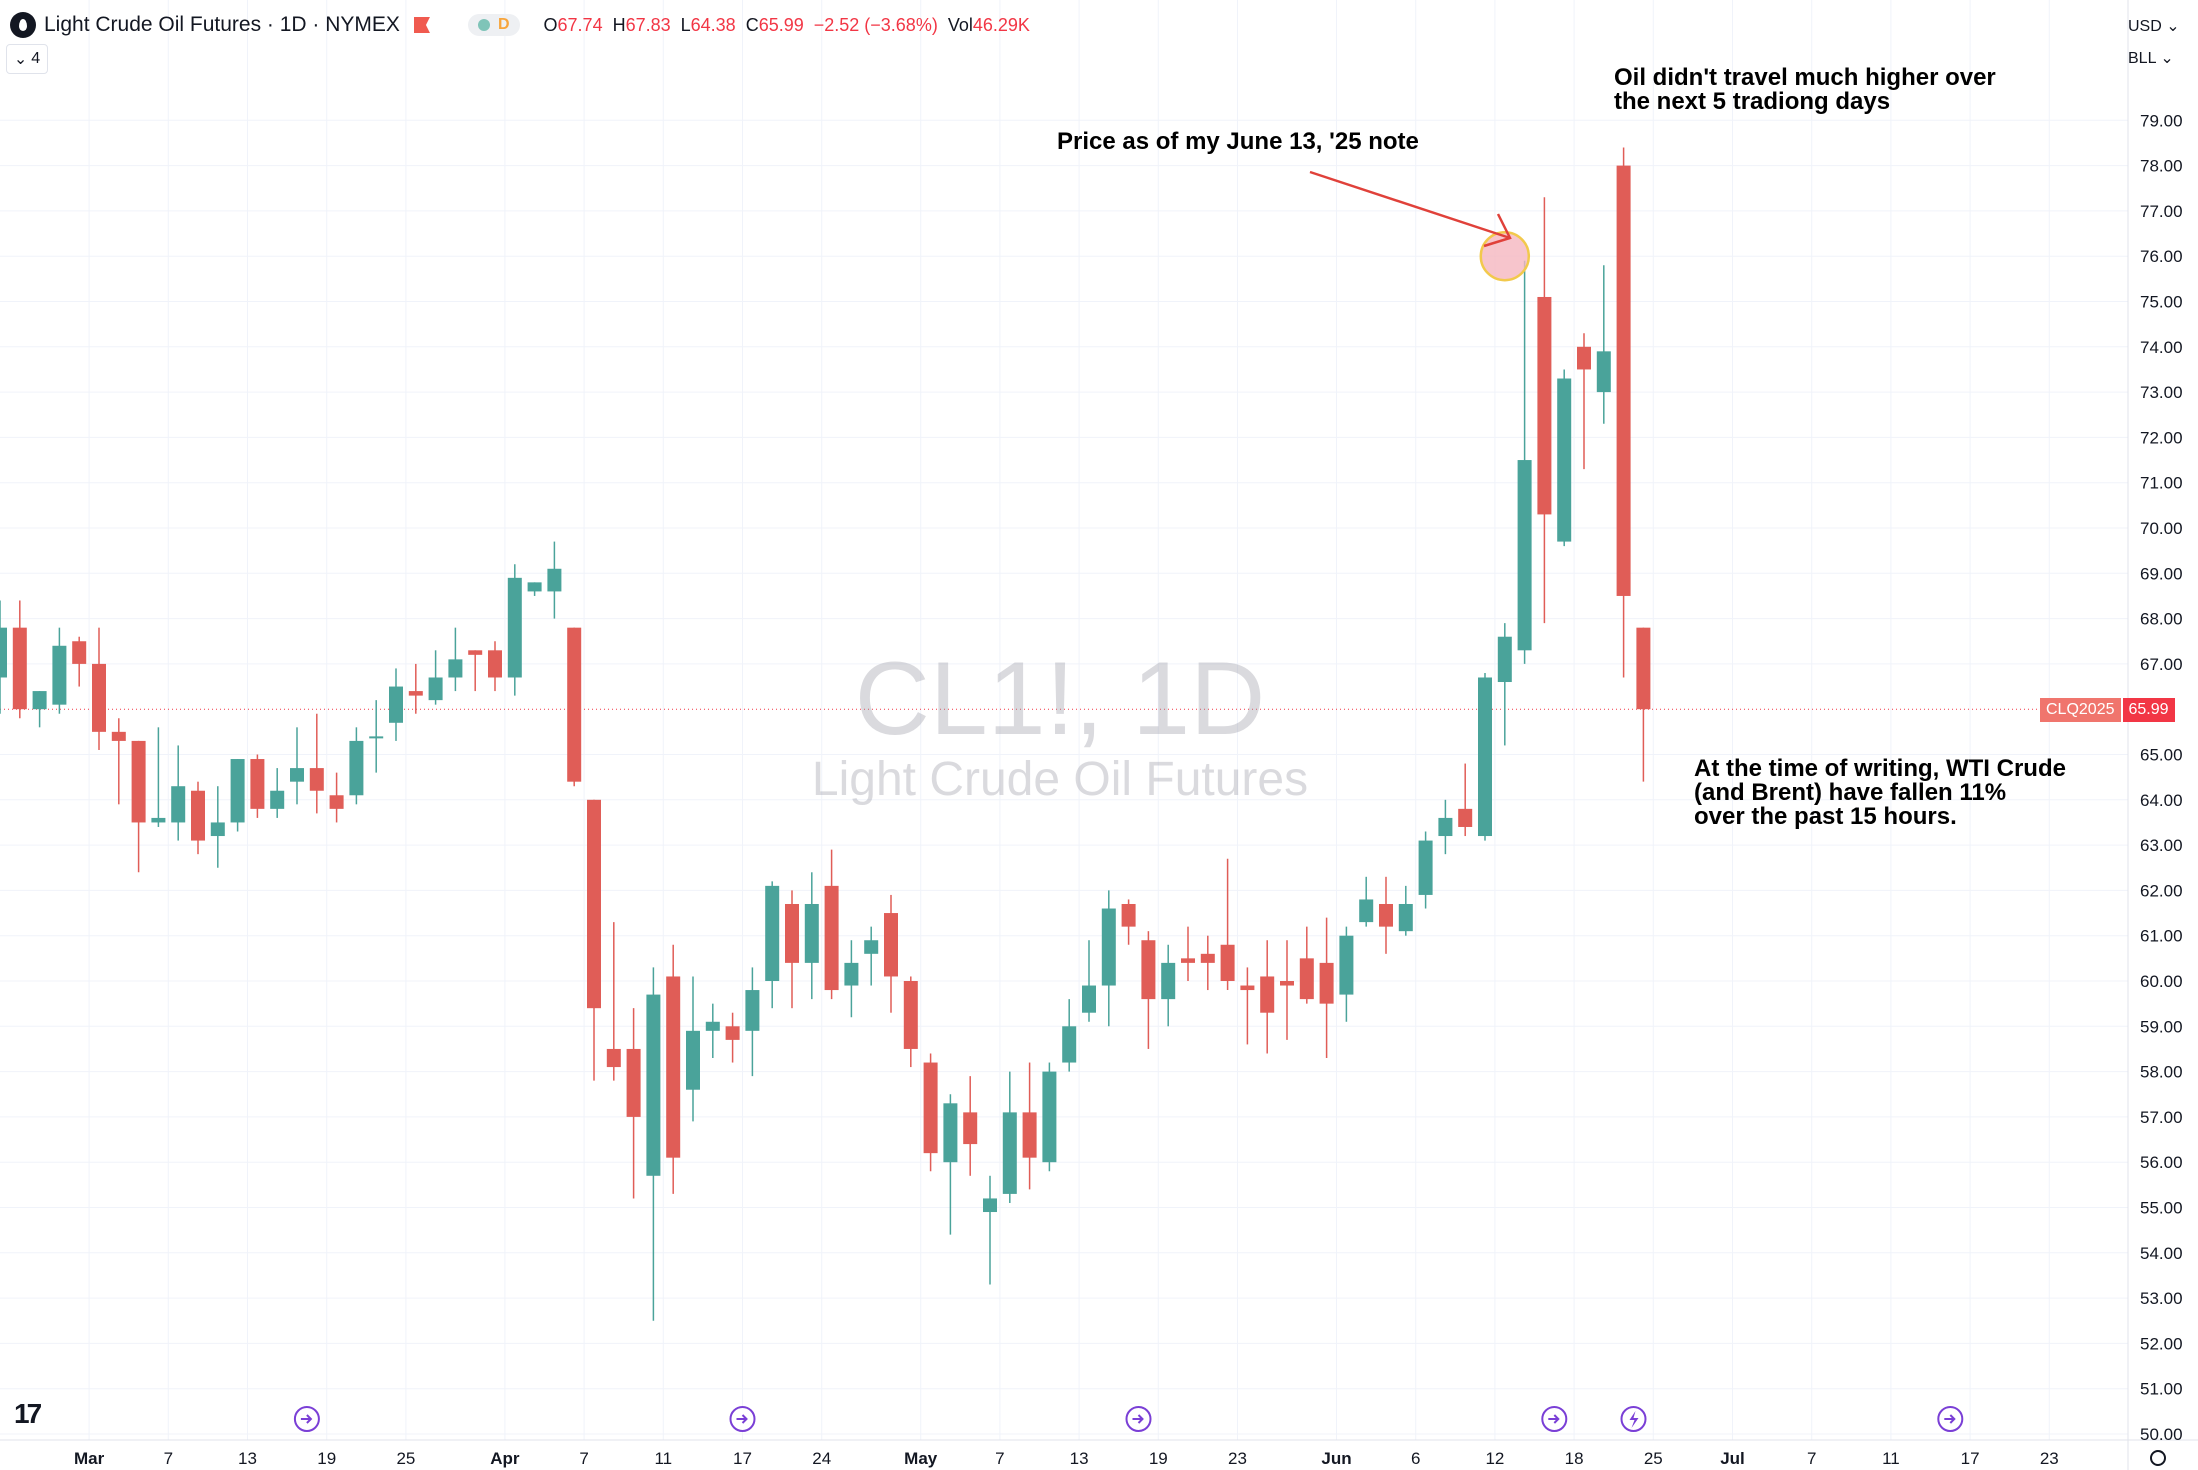 Image resolution: width=2198 pixels, height=1470 pixels. What do you see at coordinates (27, 59) in the screenshot?
I see `indicators-collapse-button: ⌄ 4` at bounding box center [27, 59].